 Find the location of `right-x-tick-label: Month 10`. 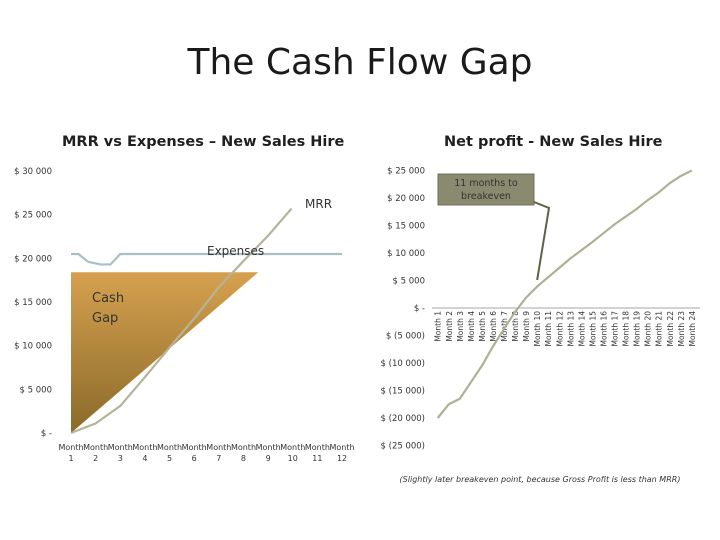

right-x-tick-label: Month 10 is located at coordinates (537, 329).